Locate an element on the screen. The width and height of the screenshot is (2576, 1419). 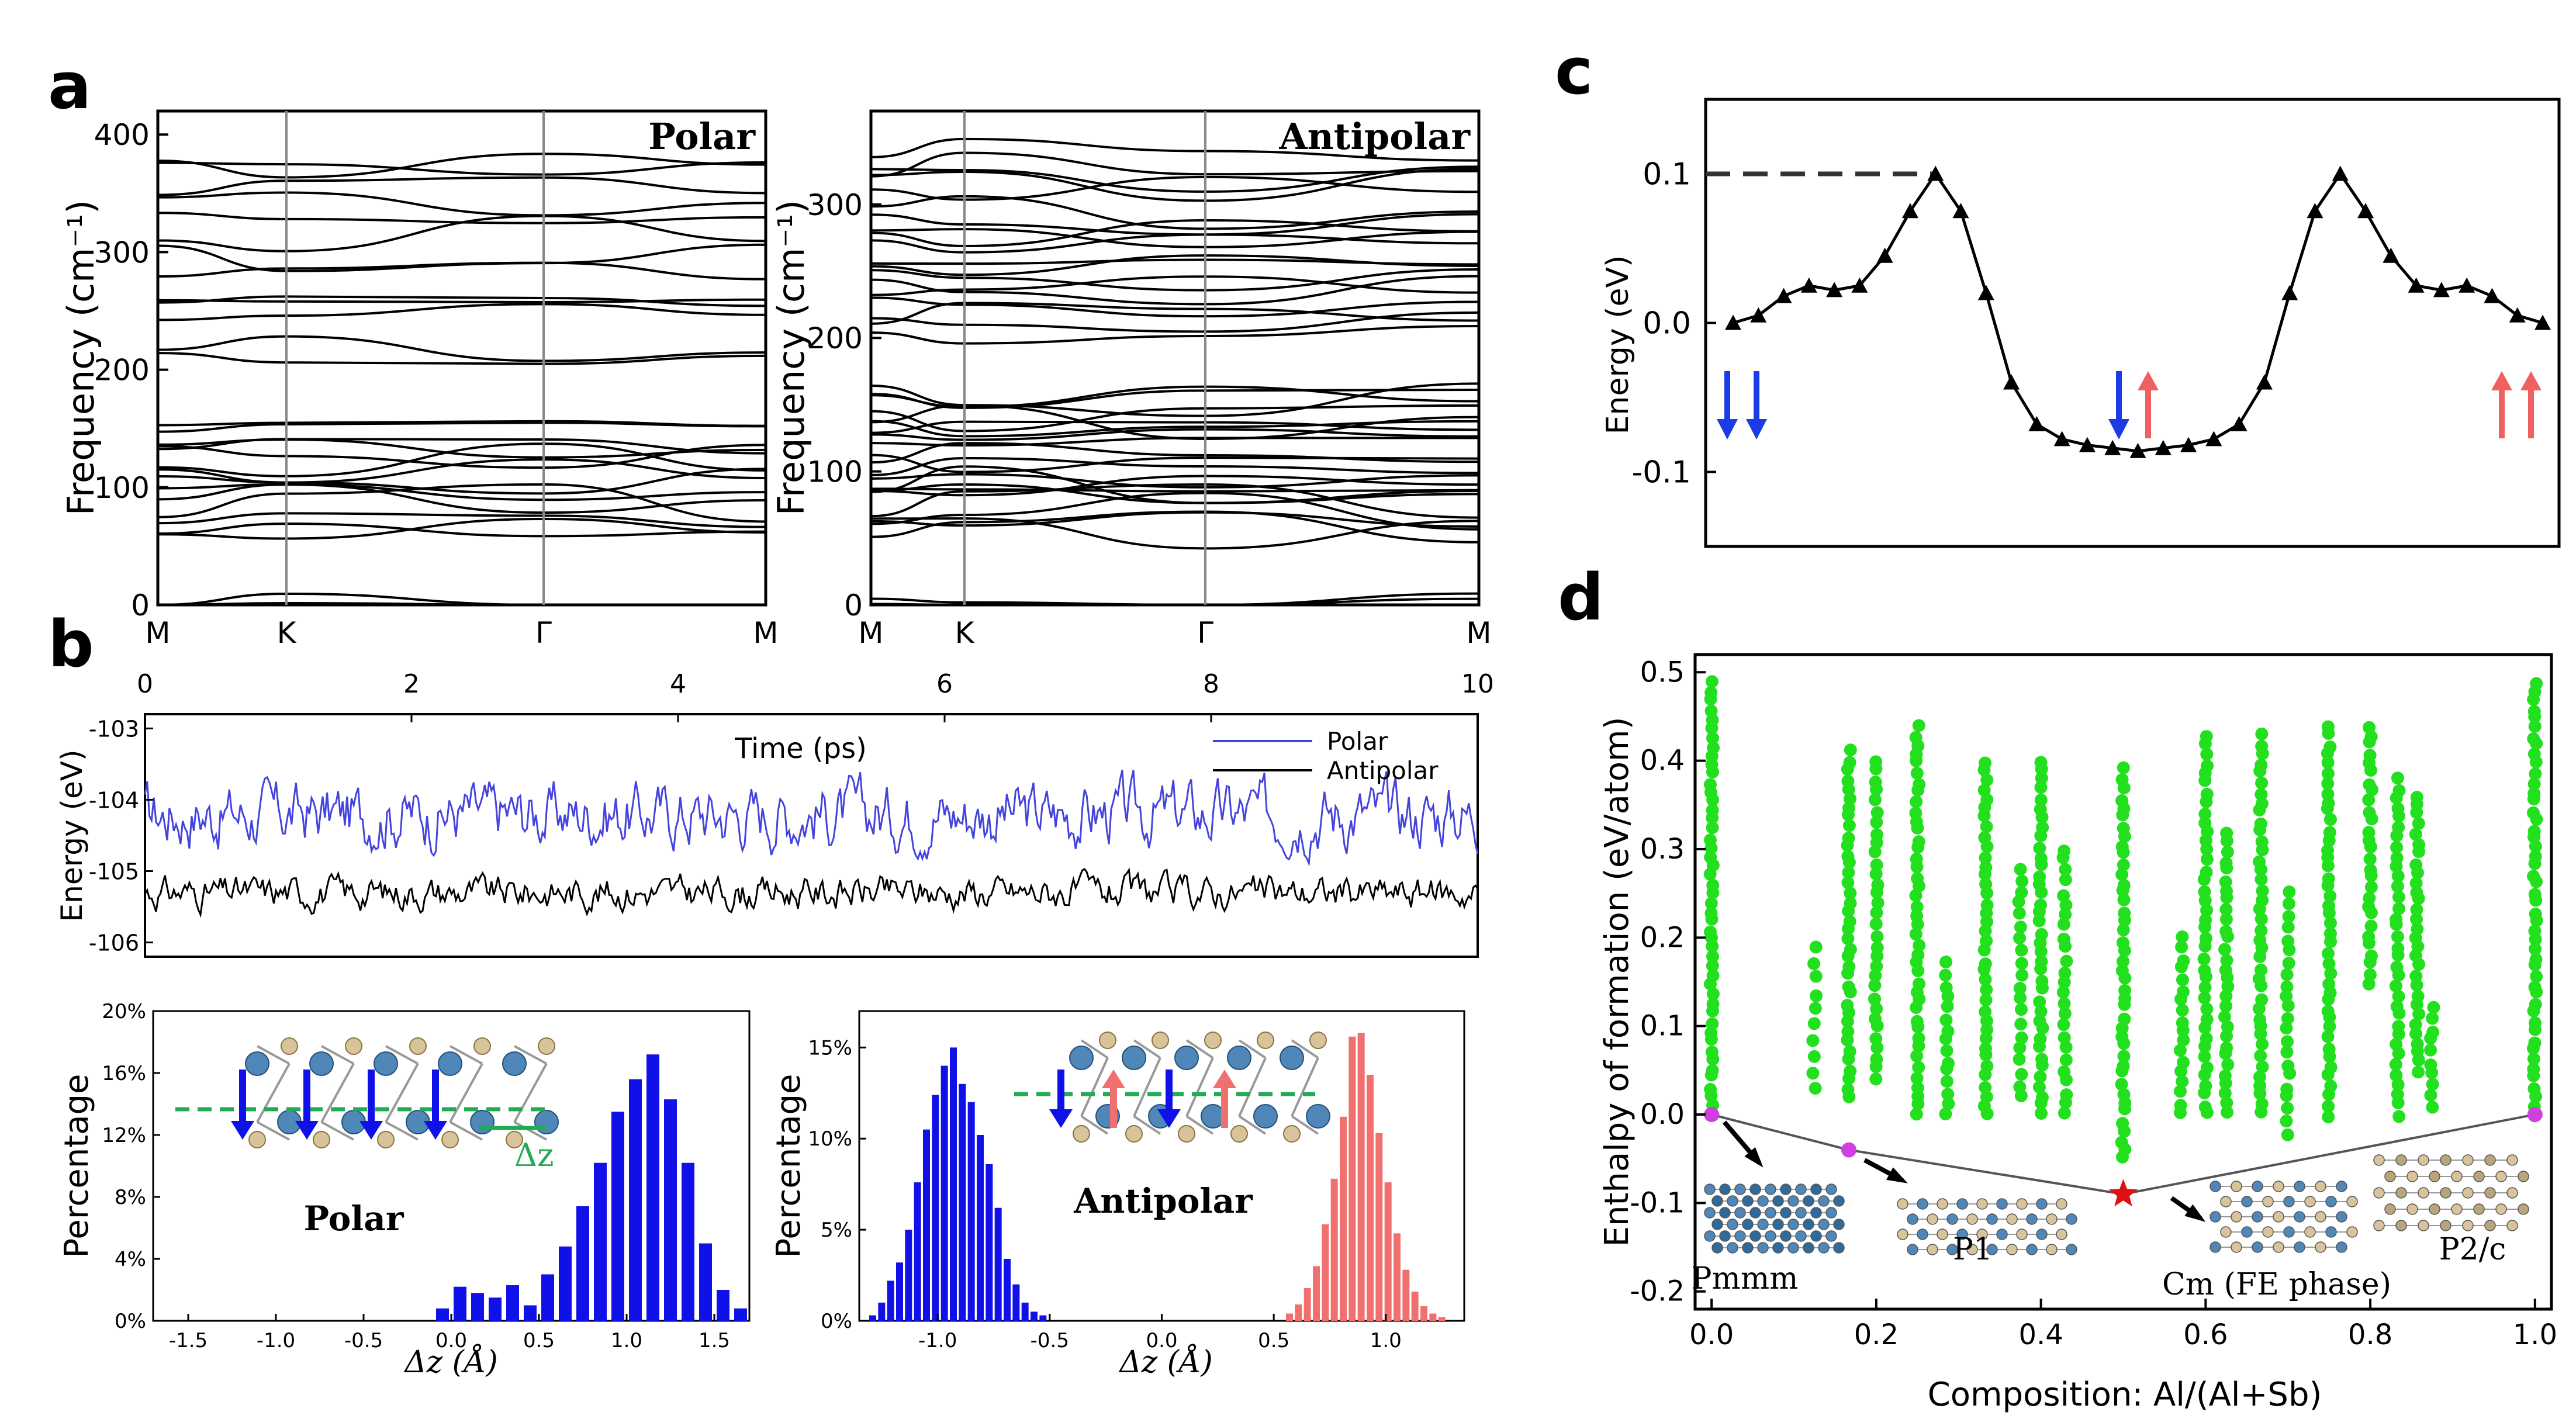
y-tick-label: -103 is located at coordinates (114, 729).